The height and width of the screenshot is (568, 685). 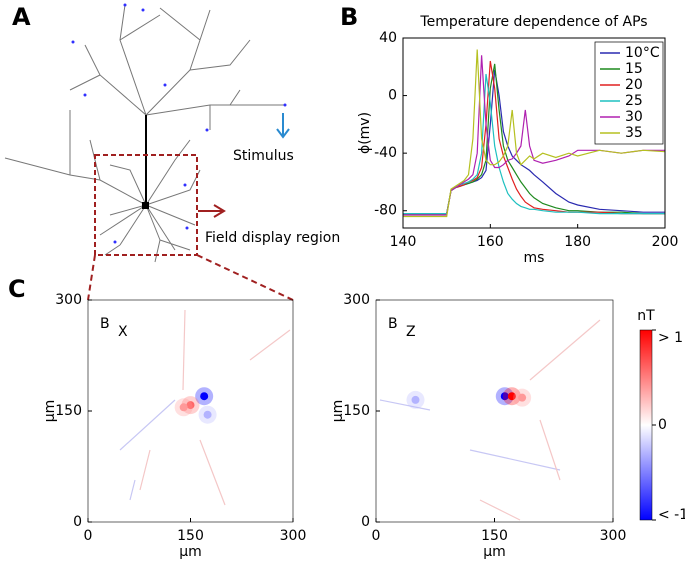 What do you see at coordinates (403, 242) in the screenshot?
I see `x-tick-label: 140` at bounding box center [403, 242].